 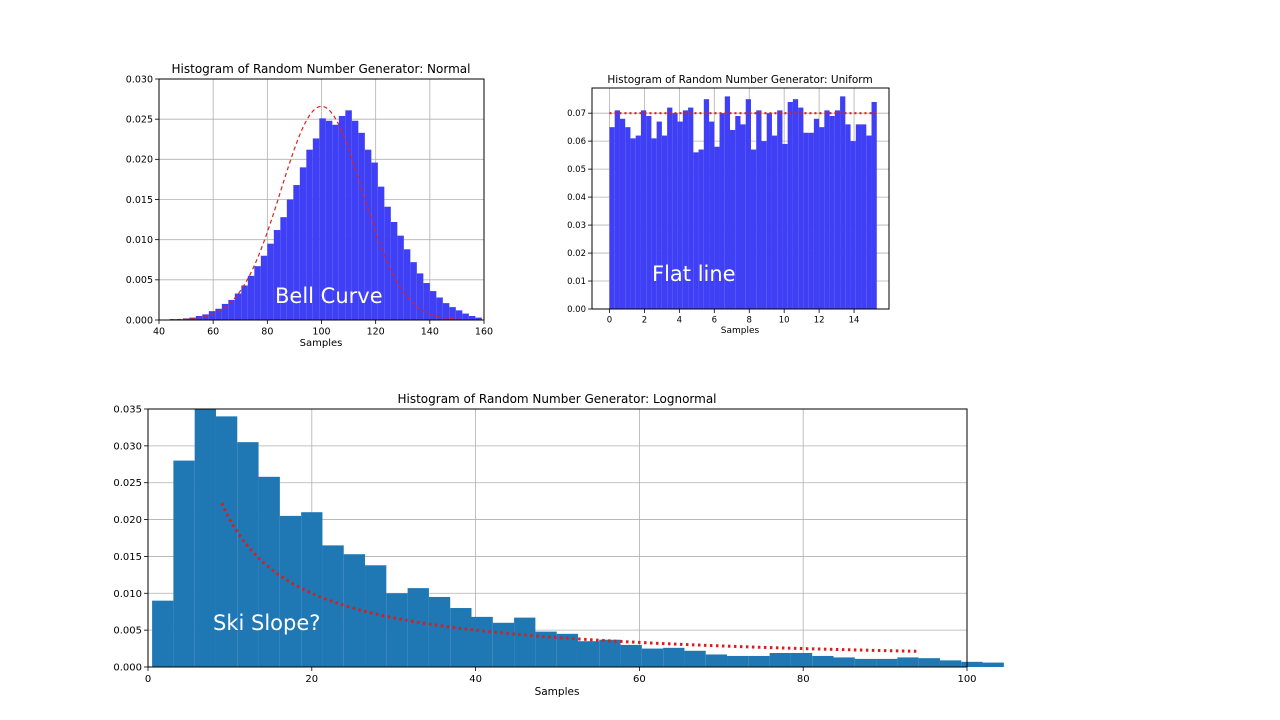 I want to click on uniform-plot-frame, so click(x=740, y=198).